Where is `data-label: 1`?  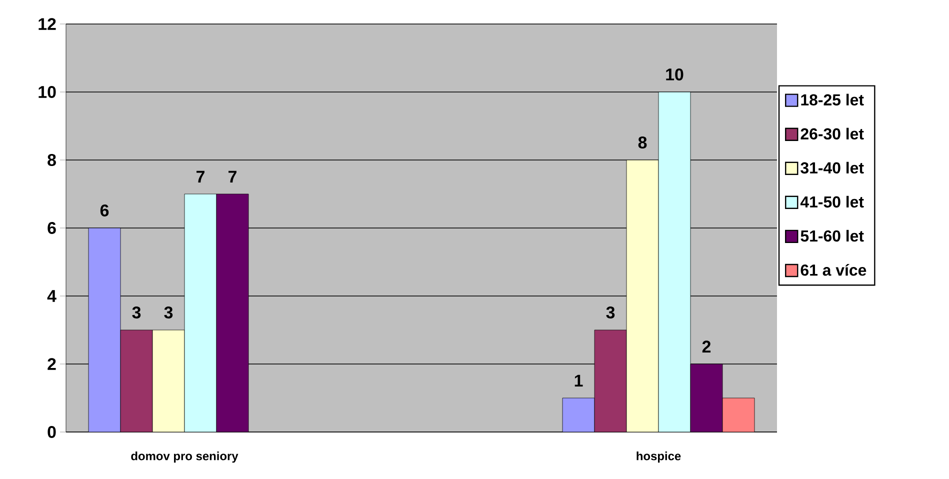
data-label: 1 is located at coordinates (578, 380).